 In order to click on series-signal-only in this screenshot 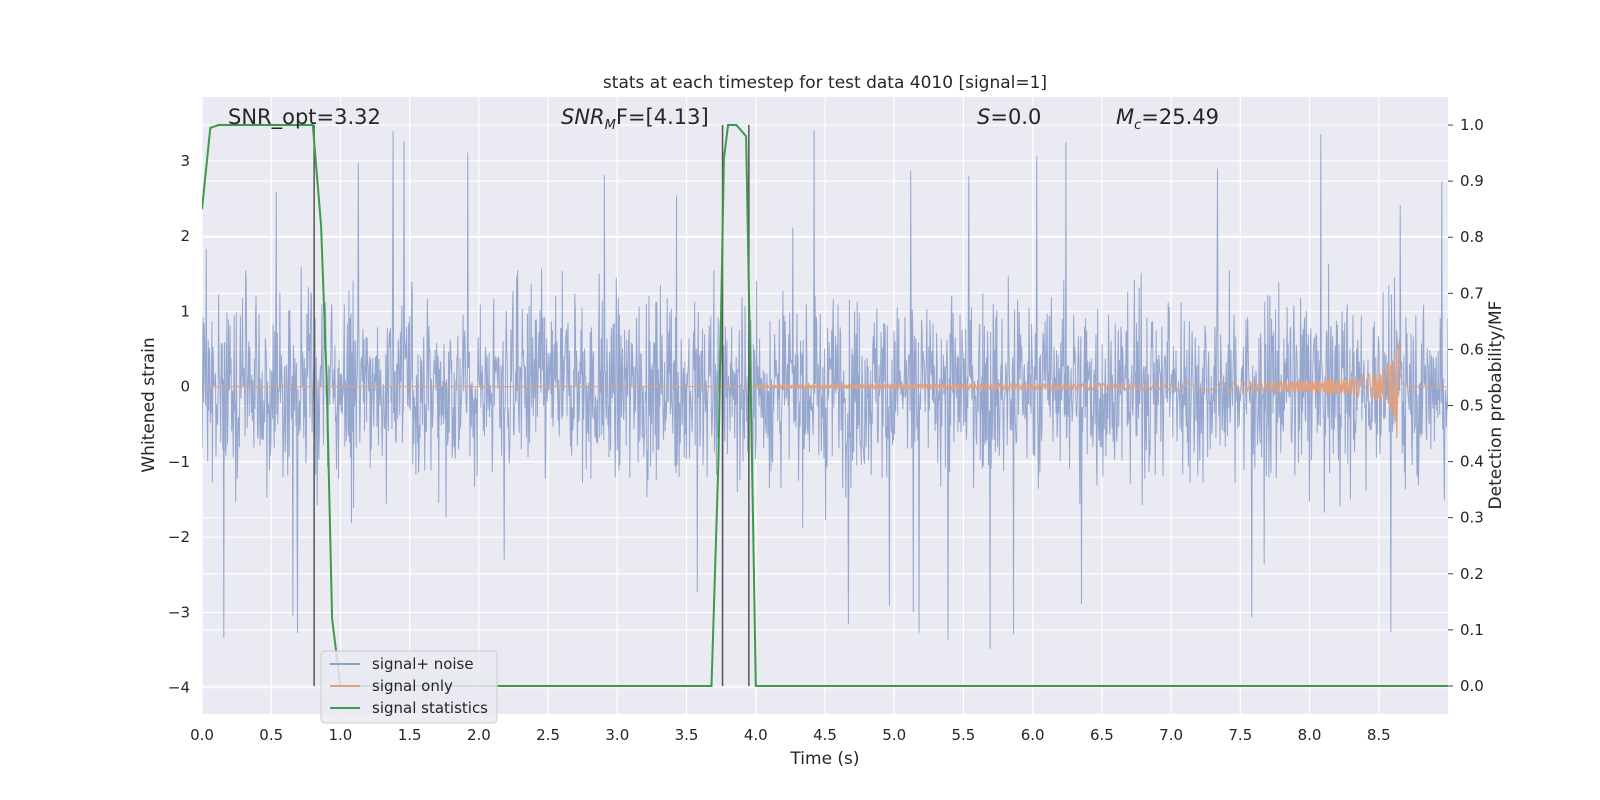, I will do `click(825, 391)`.